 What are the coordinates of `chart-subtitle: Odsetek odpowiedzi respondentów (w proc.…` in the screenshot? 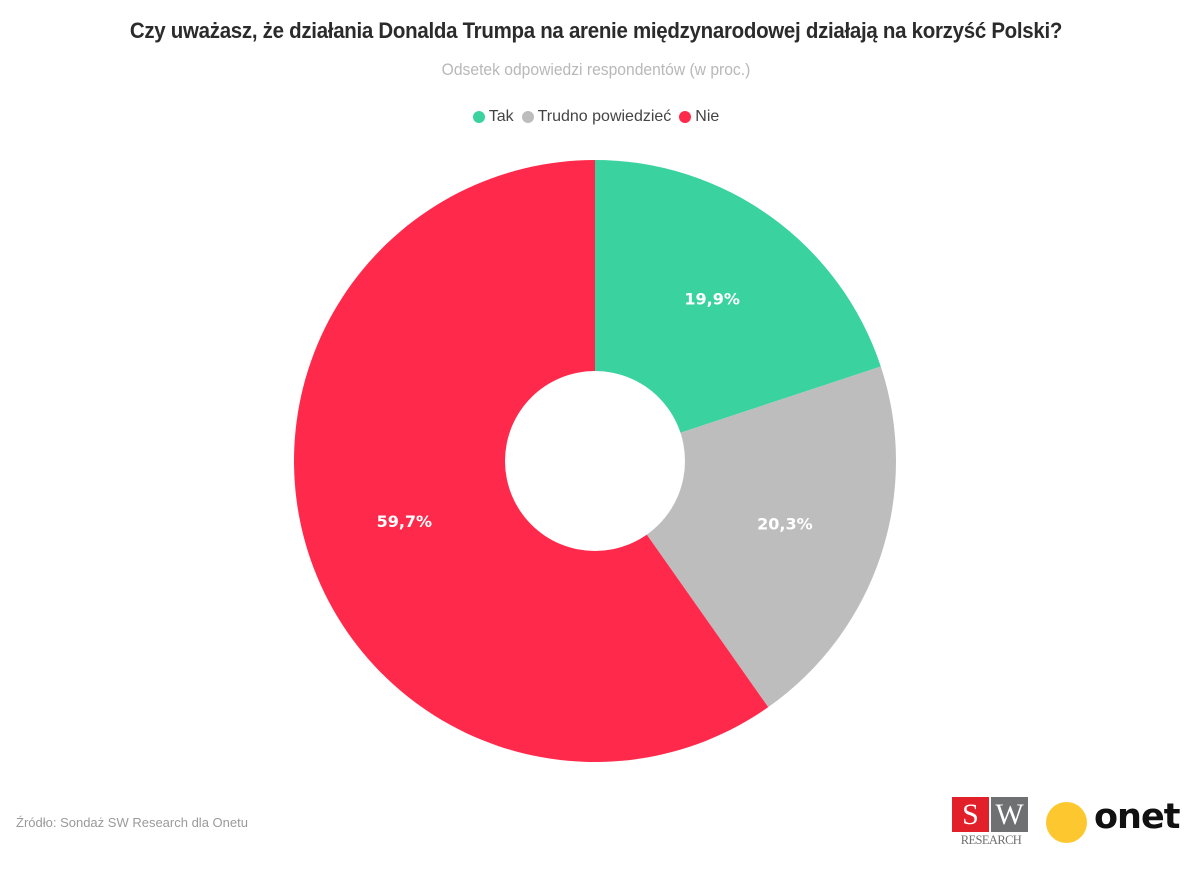 It's located at (596, 69).